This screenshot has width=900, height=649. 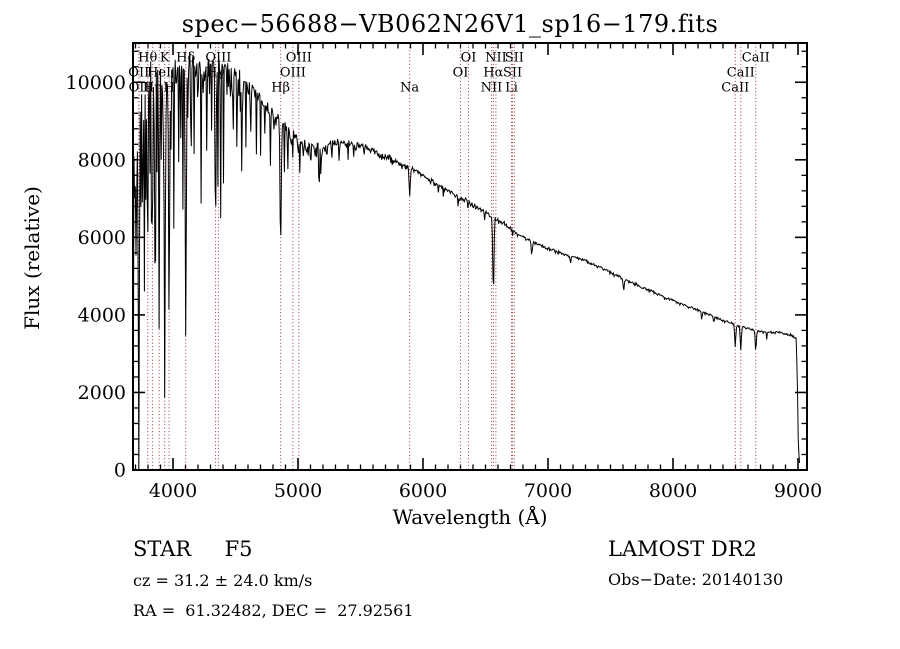 What do you see at coordinates (511, 88) in the screenshot?
I see `svg-text: Li` at bounding box center [511, 88].